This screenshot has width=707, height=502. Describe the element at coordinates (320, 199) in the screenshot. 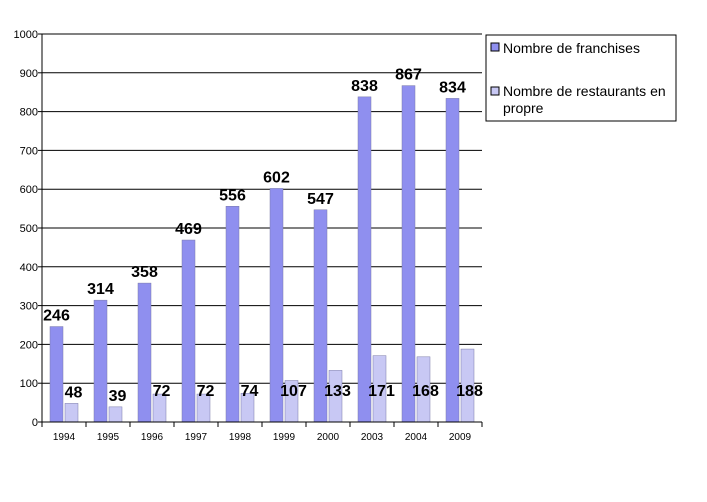

I see `data-label-franchises: 547` at that location.